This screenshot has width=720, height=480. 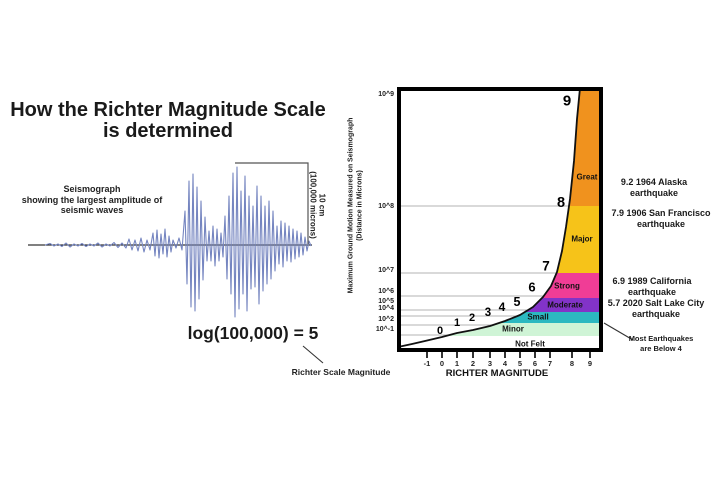 What do you see at coordinates (313, 354) in the screenshot?
I see `formula-pointer-line` at bounding box center [313, 354].